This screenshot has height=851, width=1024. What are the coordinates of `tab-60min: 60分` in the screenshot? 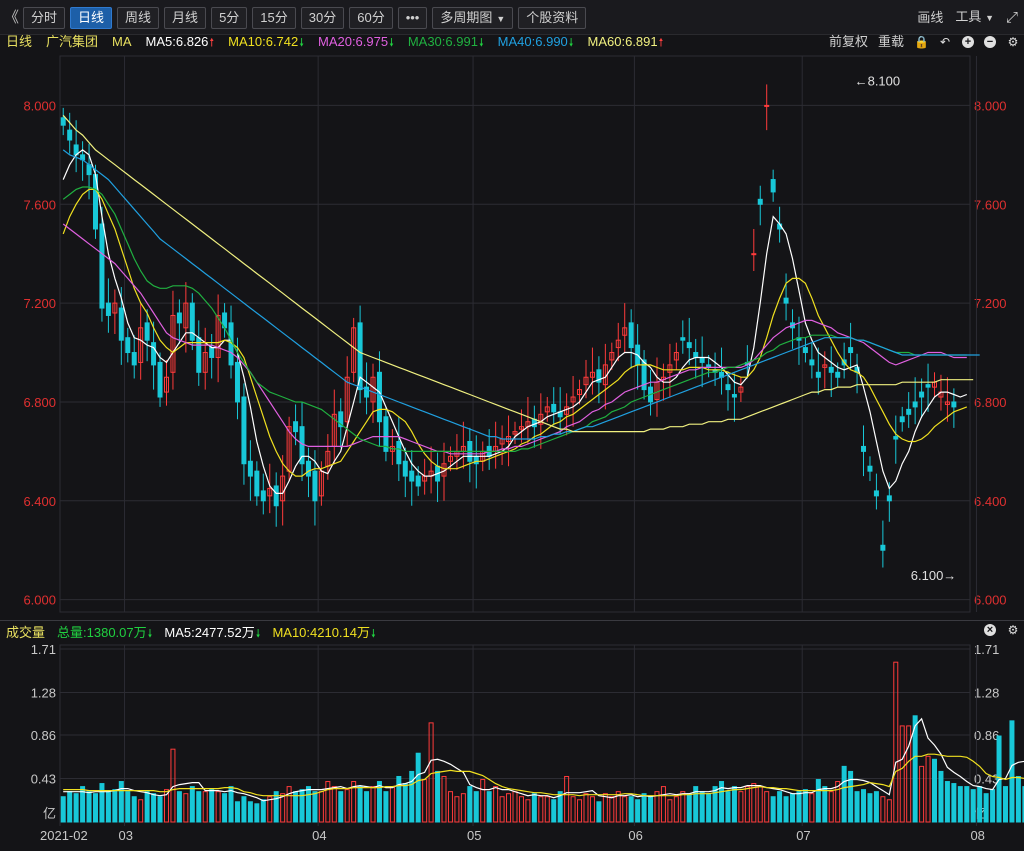 It's located at (371, 18).